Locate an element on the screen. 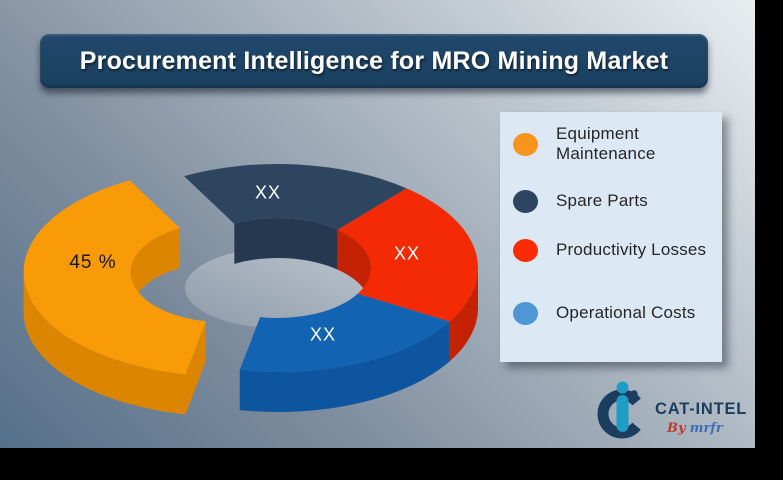 The width and height of the screenshot is (783, 480). pie-segment-equipment-maintenance is located at coordinates (114, 277).